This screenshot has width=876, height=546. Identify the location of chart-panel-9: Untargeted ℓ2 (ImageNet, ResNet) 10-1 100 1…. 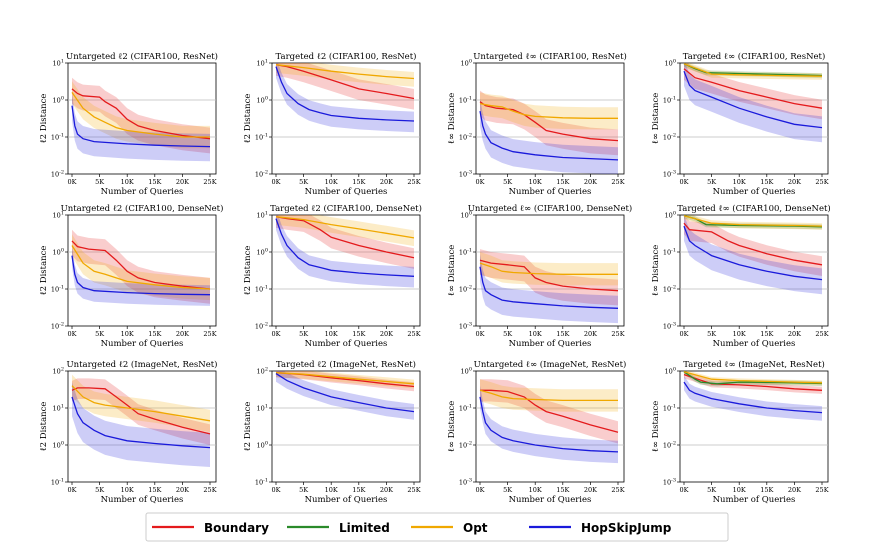
(128, 432).